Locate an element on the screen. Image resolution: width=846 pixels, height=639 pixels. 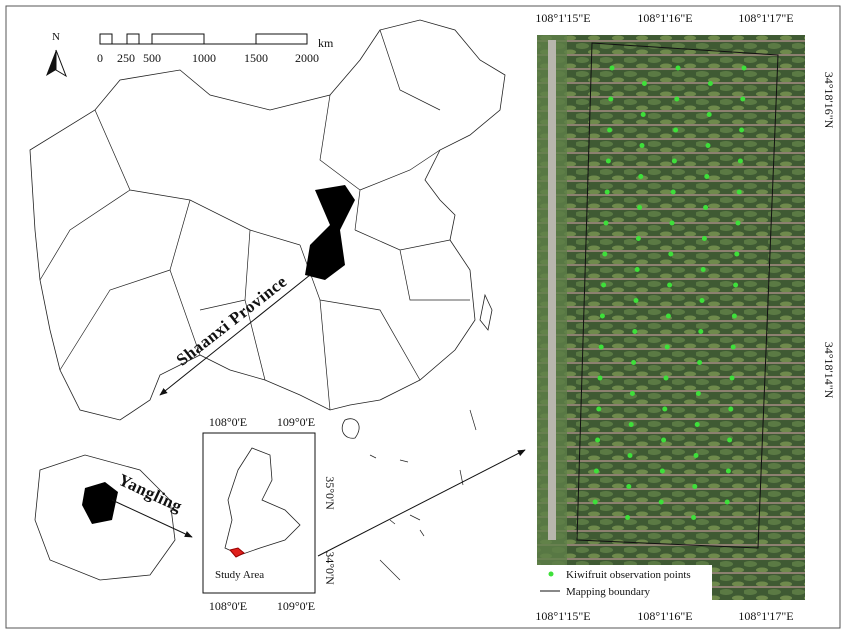
north-arrow: N is located at coordinates (56, 54).